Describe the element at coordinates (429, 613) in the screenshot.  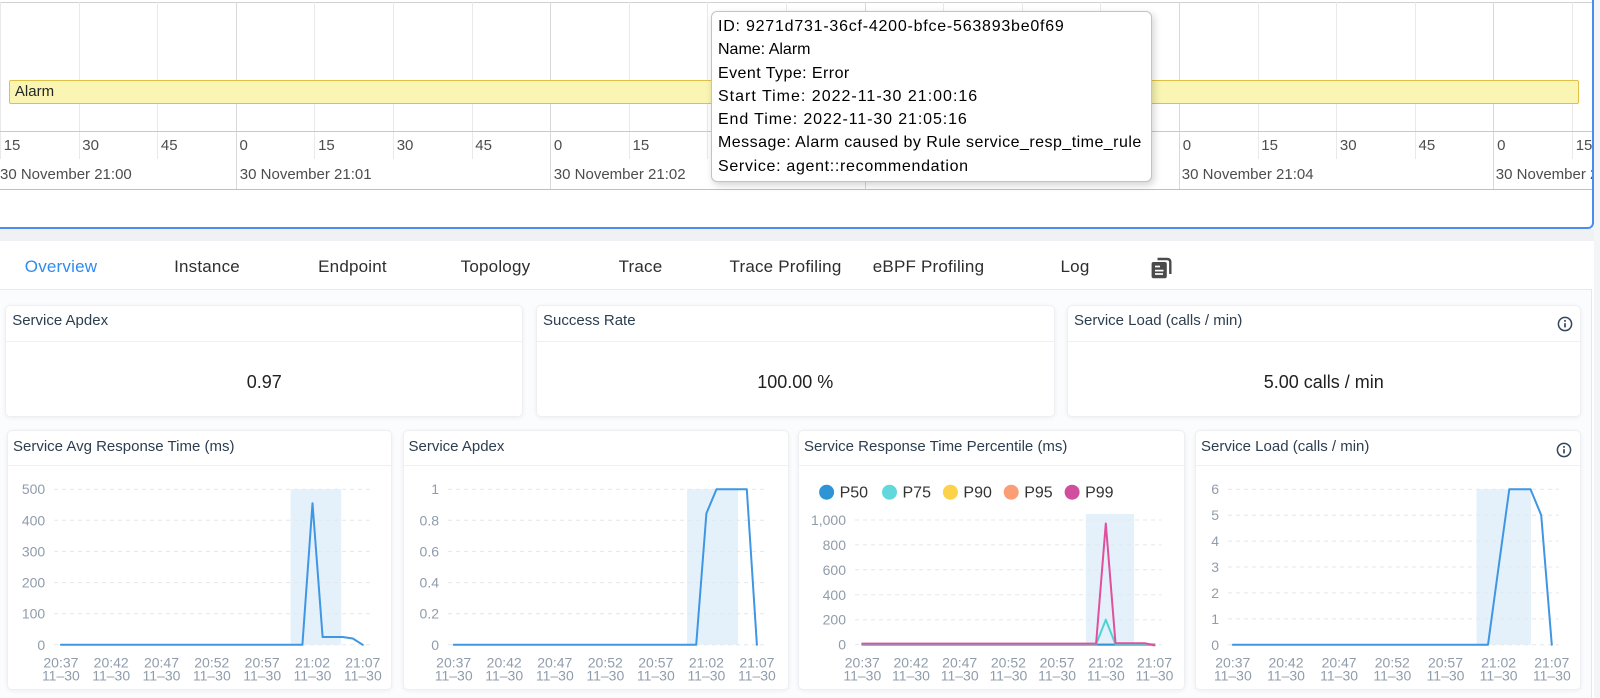
I see `svg-text: 0.2` at that location.